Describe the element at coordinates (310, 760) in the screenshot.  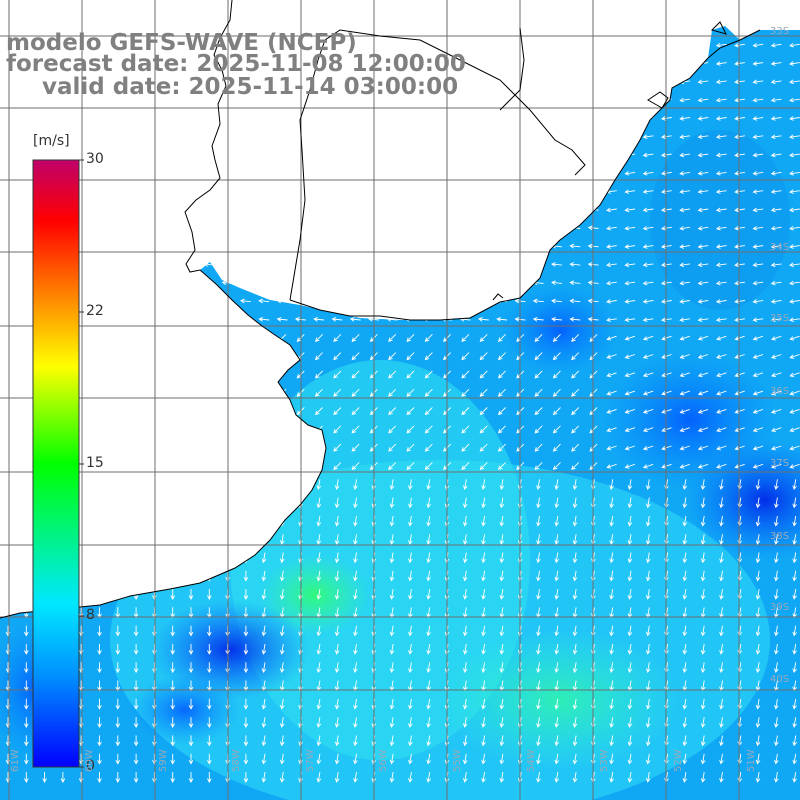
I see `lon-label: 57W` at that location.